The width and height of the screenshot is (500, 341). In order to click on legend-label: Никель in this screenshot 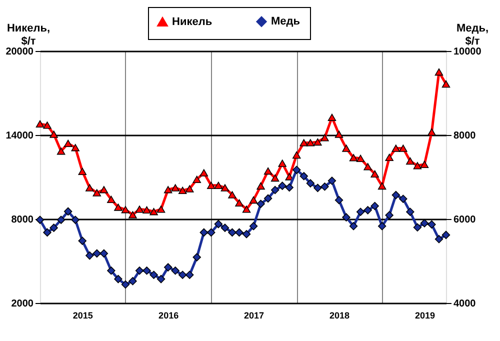, I will do `click(192, 22)`.